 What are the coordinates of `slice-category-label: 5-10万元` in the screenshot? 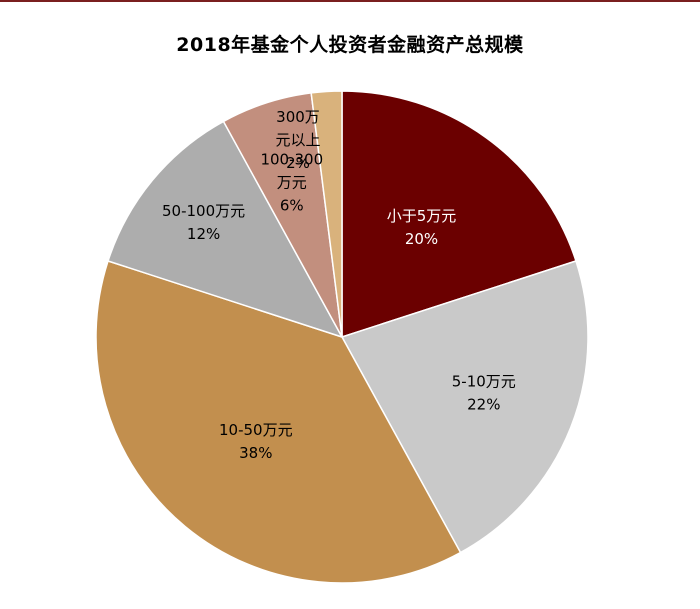 It's located at (484, 382).